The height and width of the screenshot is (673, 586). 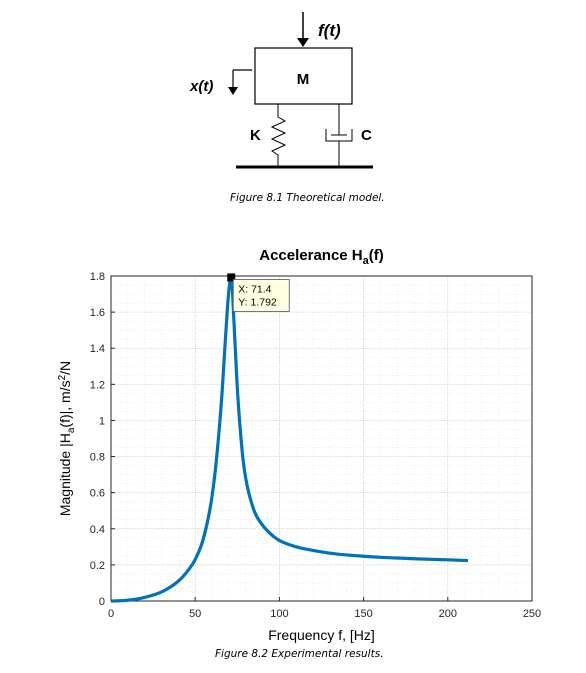 What do you see at coordinates (231, 277) in the screenshot?
I see `datatip-marker` at bounding box center [231, 277].